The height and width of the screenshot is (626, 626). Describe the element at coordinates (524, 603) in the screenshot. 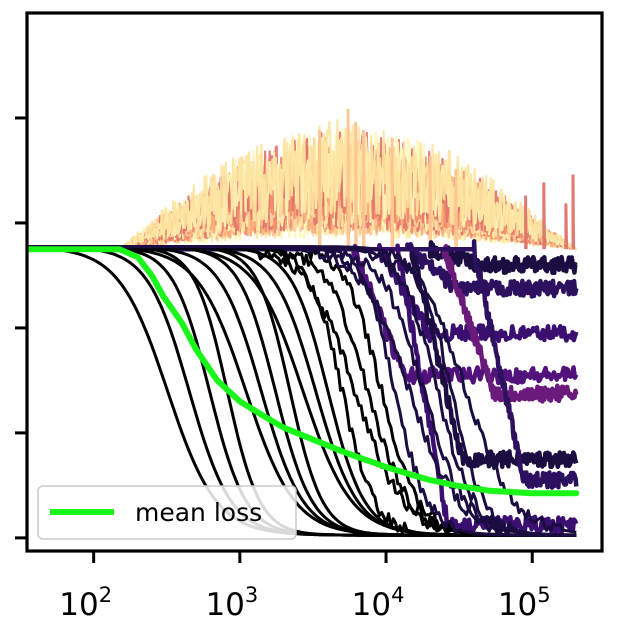

I see `x-tick-label: 105` at that location.